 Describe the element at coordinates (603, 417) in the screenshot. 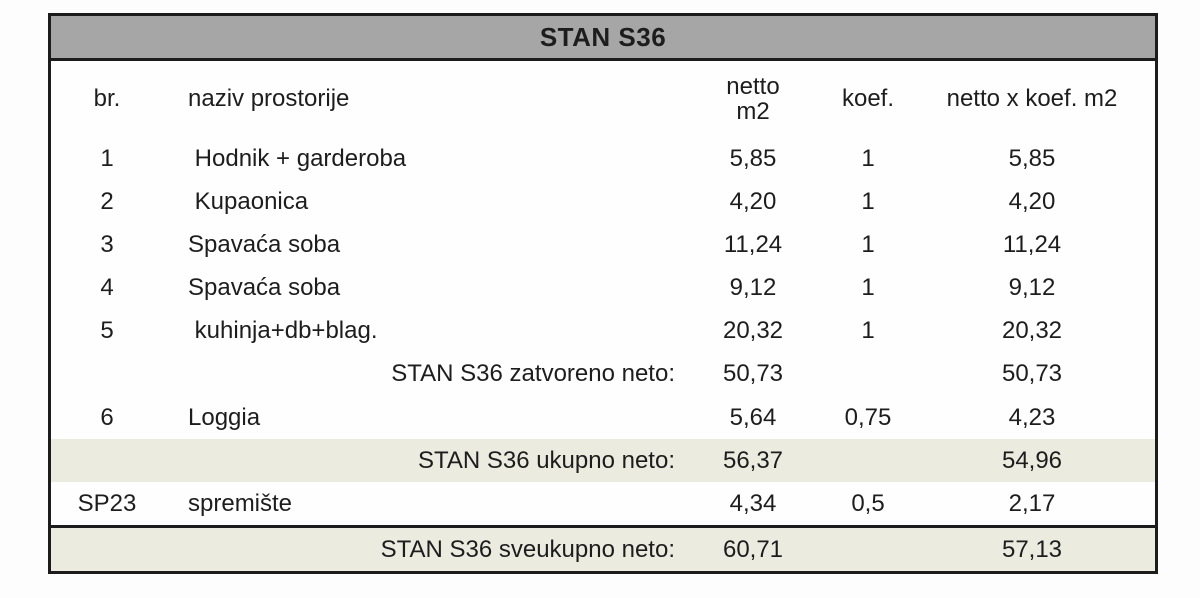

I see `table-row: 6 Loggia 5,64 0,75 4,23` at that location.